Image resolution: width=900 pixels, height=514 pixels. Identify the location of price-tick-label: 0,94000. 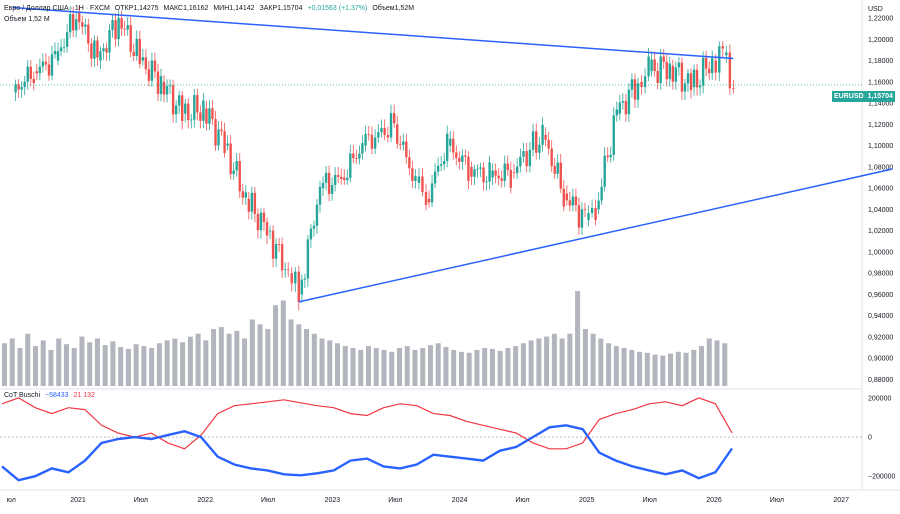
(880, 316).